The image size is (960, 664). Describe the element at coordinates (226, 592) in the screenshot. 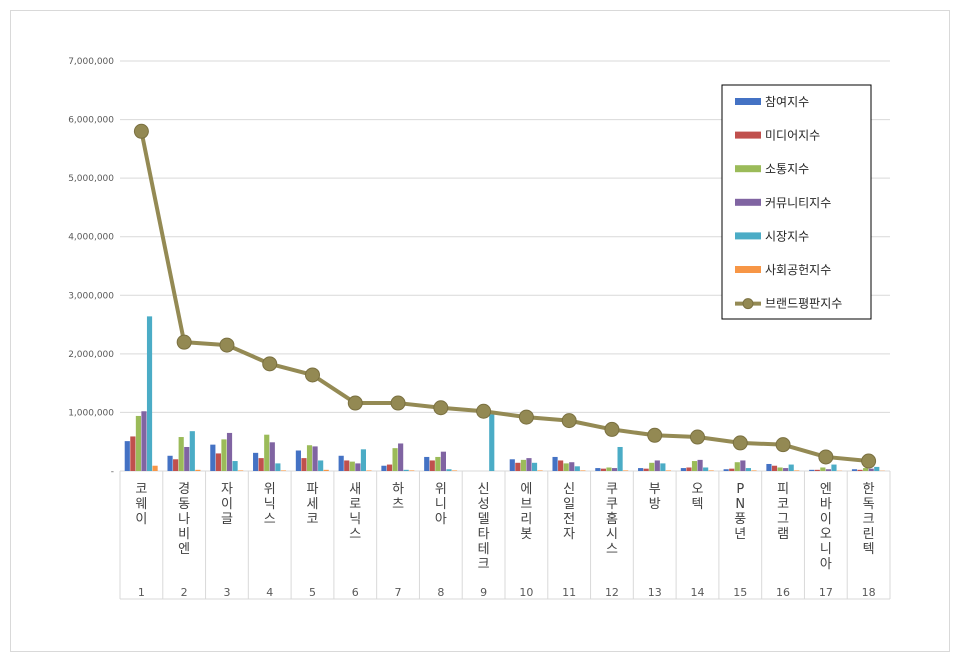

I see `rank-label: 3` at that location.